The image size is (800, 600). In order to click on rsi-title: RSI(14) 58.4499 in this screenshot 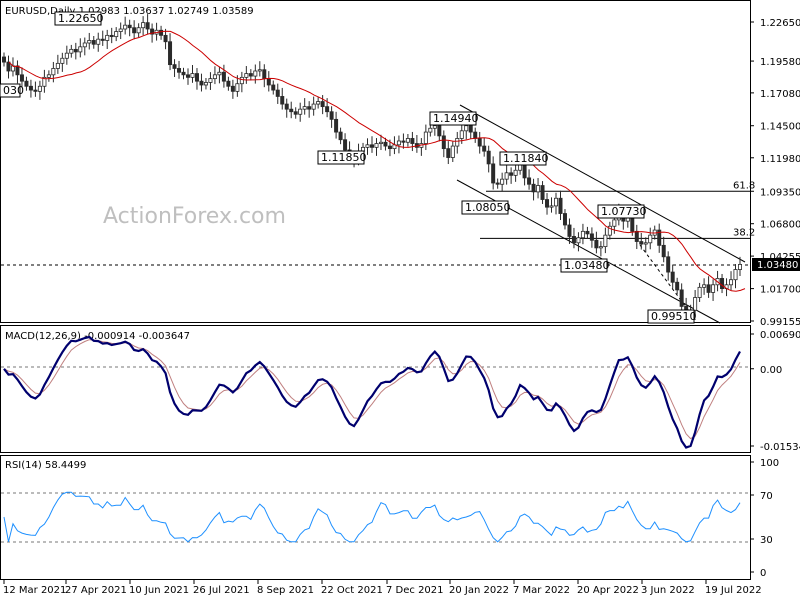, I will do `click(45, 465)`.